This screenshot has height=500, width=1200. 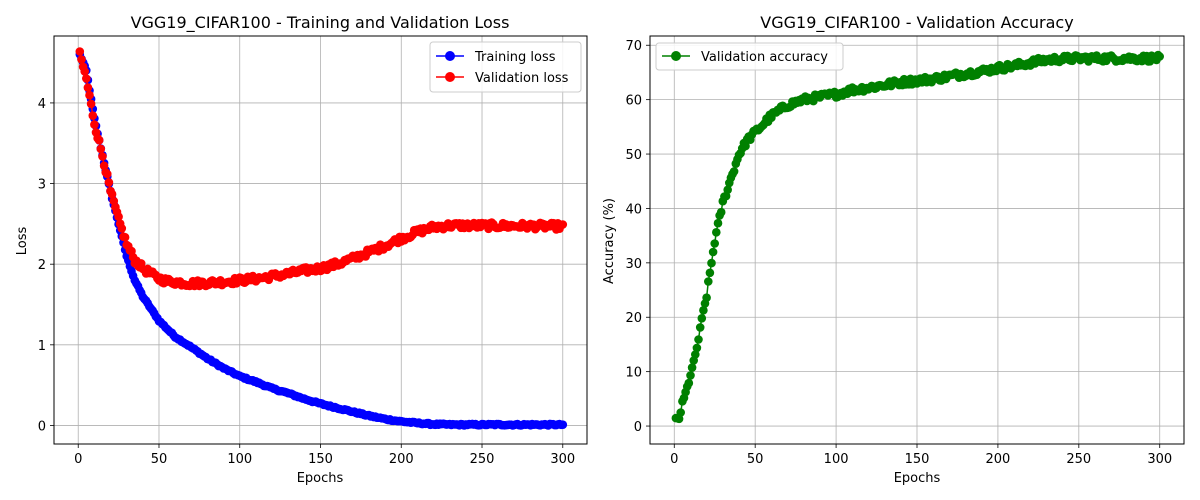 What do you see at coordinates (42, 426) in the screenshot?
I see `loss-chart-y-tick-label: 0` at bounding box center [42, 426].